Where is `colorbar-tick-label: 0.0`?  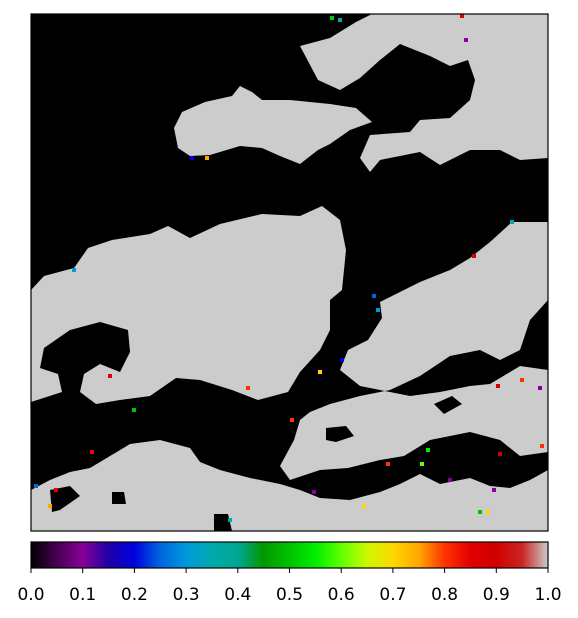 colorbar-tick-label: 0.0 is located at coordinates (30, 595).